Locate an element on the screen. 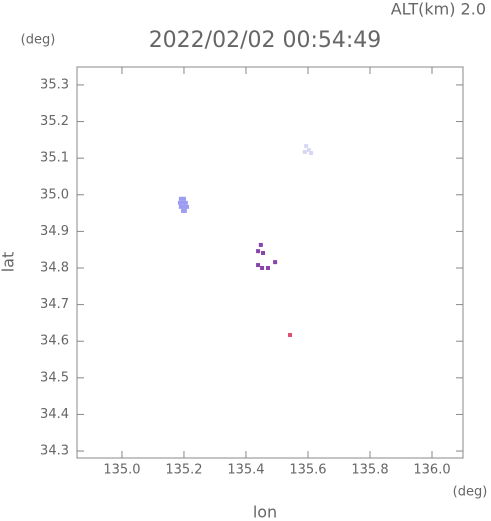 The image size is (491, 521). x-tick-label: 135.2 is located at coordinates (183, 470).